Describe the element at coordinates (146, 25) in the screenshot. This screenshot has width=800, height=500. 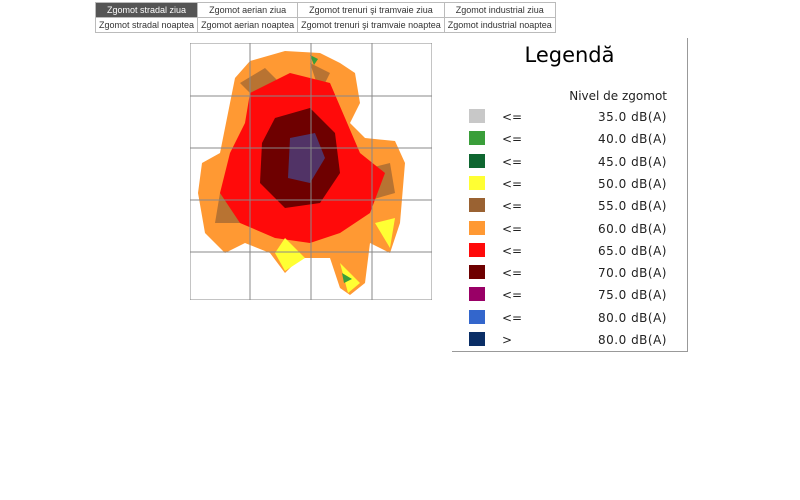
I see `tab-street-night: Zgomot stradal noaptea` at that location.